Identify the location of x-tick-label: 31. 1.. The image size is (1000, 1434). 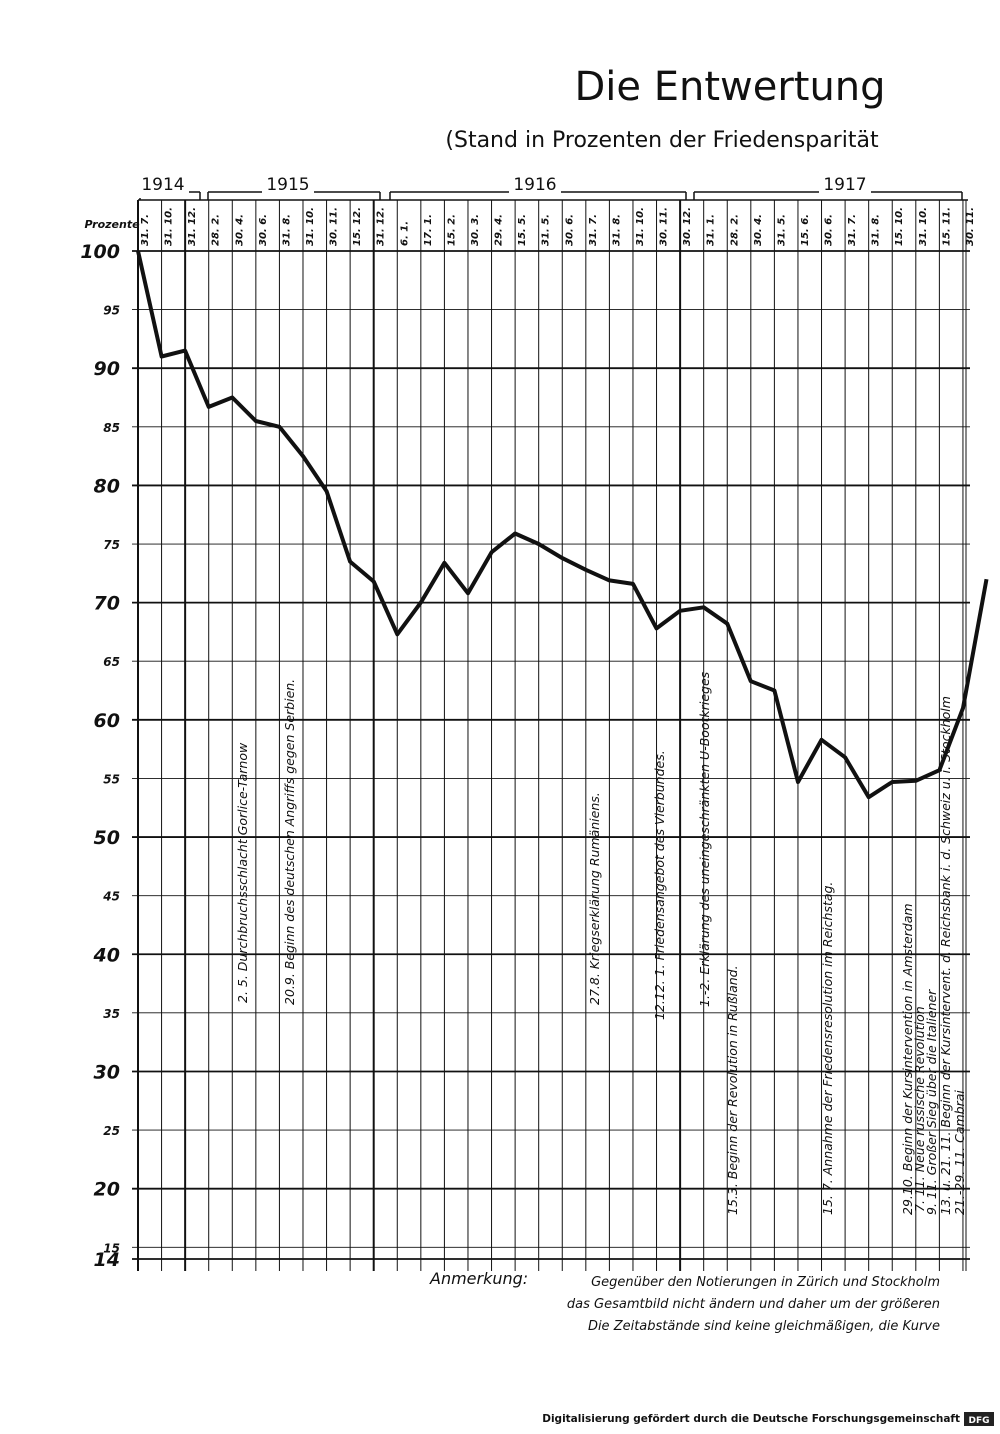
(711, 230).